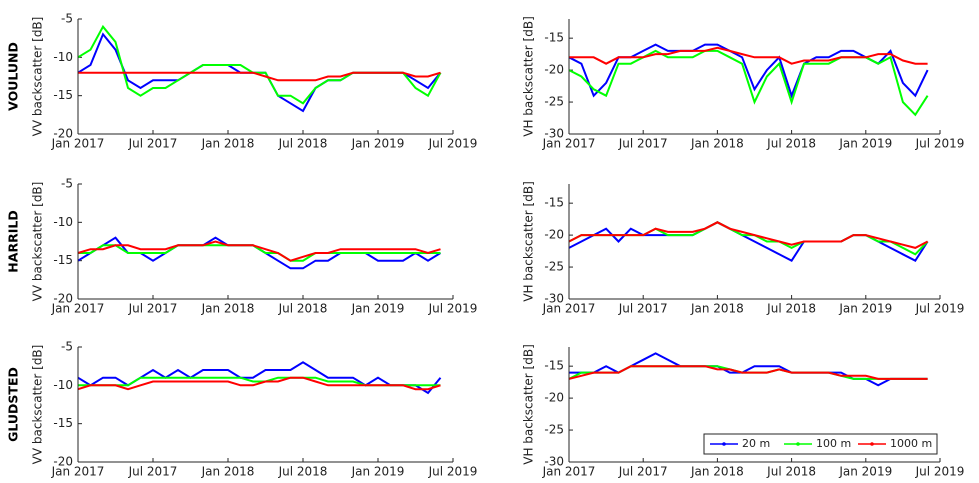  I want to click on legend-box, so click(820, 444).